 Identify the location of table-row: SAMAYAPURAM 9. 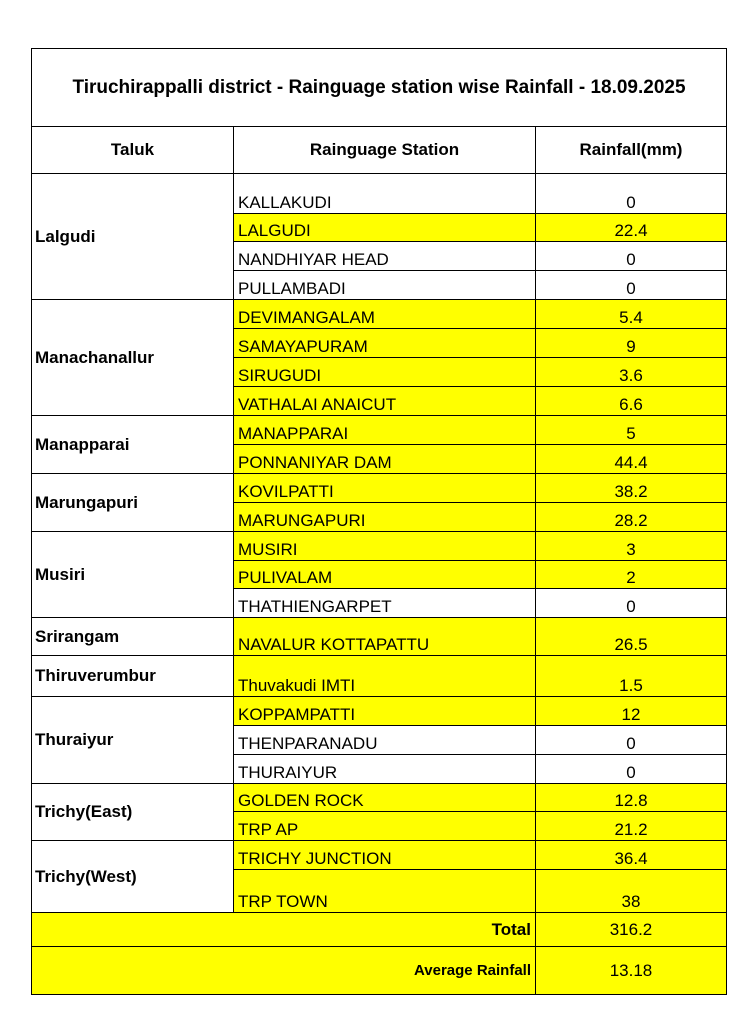
(379, 343).